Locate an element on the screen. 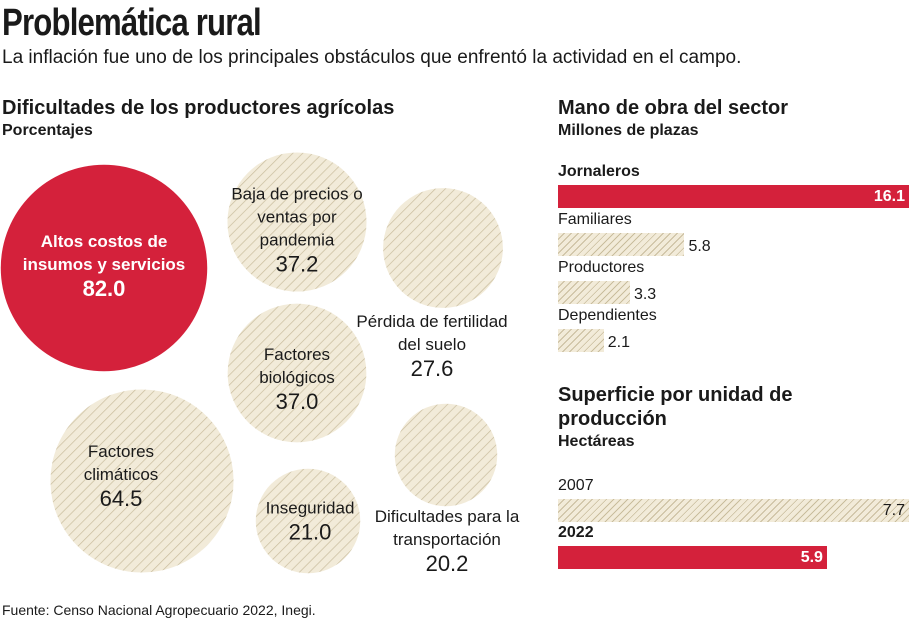  chart-subtitle: Millones de plazas is located at coordinates (628, 130).